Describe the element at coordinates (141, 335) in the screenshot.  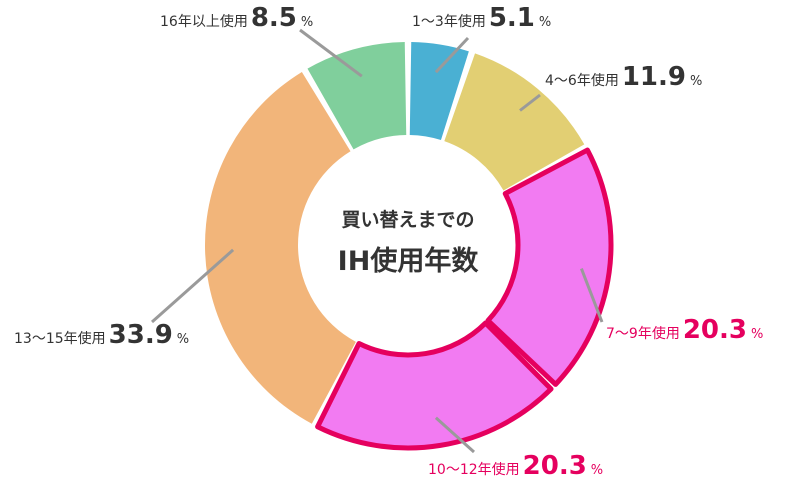
I see `slice-value: 33.9` at that location.